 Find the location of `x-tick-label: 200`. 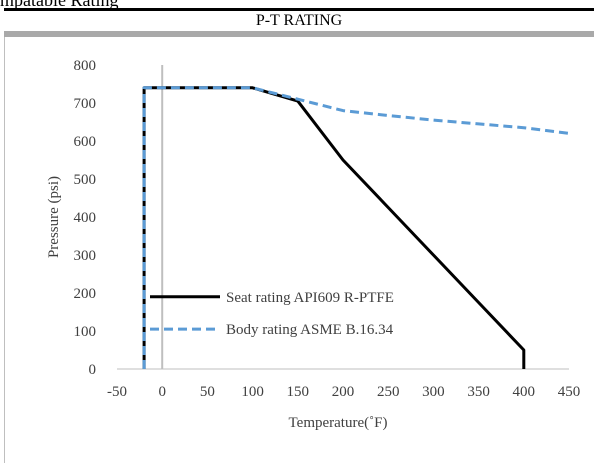

x-tick-label: 200 is located at coordinates (343, 392).